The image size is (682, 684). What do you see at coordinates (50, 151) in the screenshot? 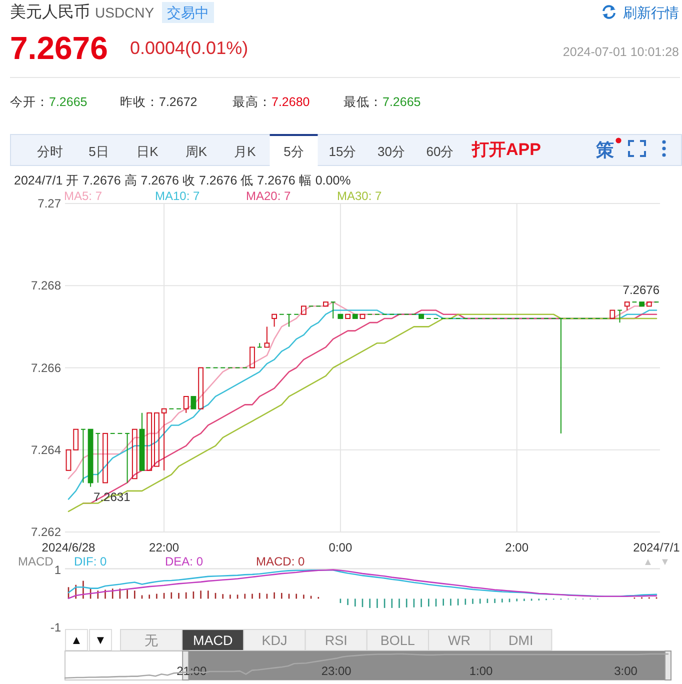
I see `text: 分时` at bounding box center [50, 151].